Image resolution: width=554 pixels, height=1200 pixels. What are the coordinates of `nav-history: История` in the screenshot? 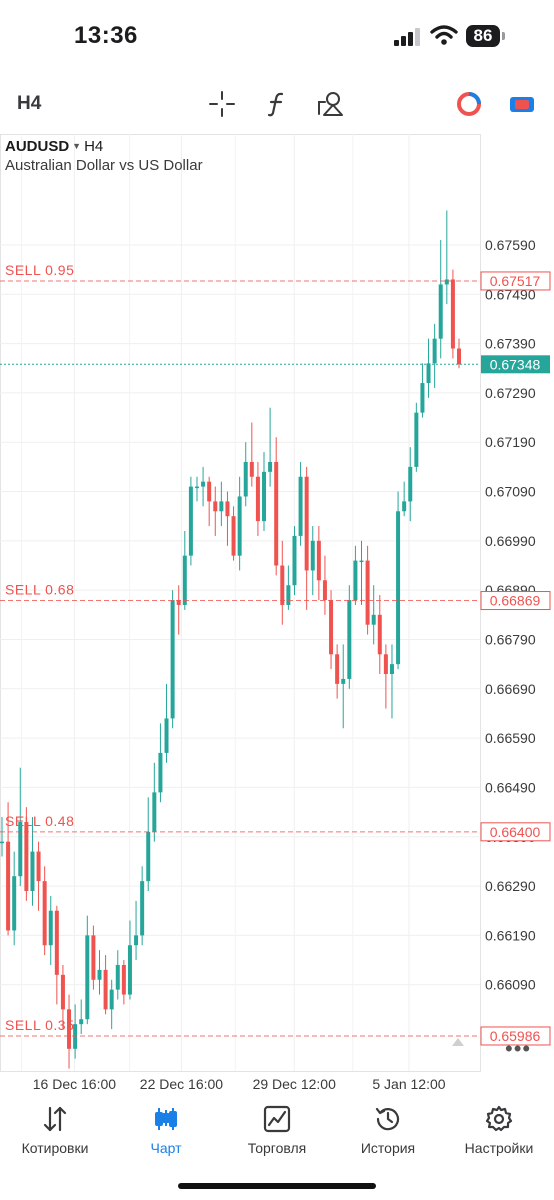 It's located at (388, 1135).